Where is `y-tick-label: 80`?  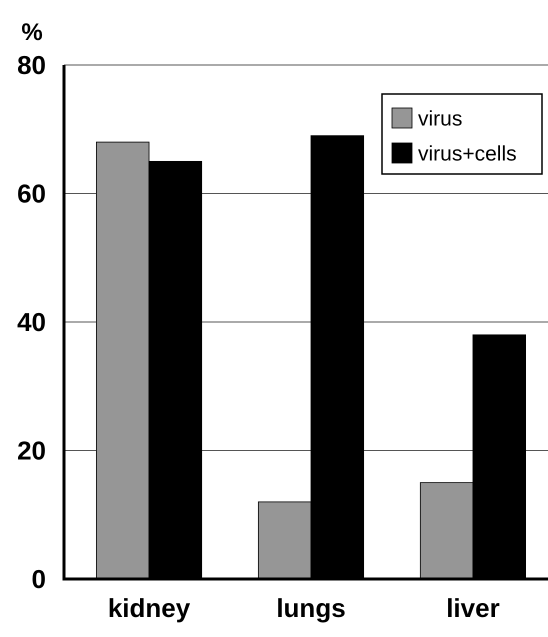 y-tick-label: 80 is located at coordinates (31, 65).